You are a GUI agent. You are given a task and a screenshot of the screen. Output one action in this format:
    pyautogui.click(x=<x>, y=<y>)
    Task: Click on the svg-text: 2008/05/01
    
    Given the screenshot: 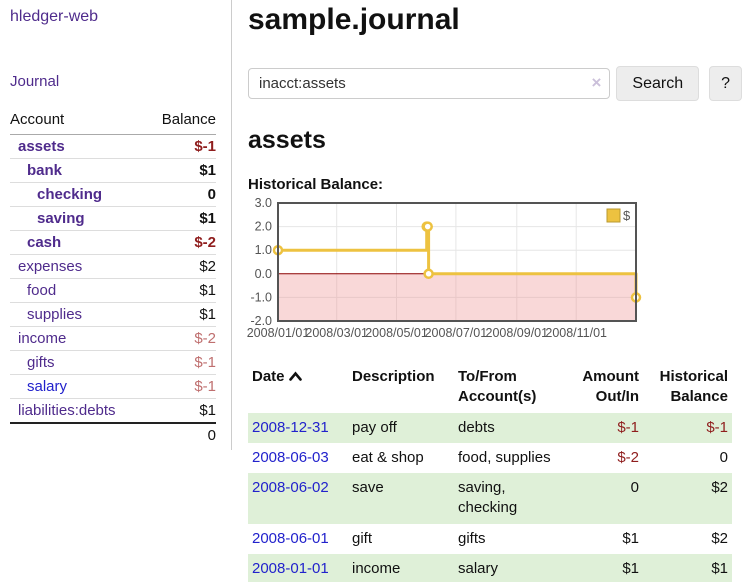 What is the action you would take?
    pyautogui.click(x=396, y=333)
    